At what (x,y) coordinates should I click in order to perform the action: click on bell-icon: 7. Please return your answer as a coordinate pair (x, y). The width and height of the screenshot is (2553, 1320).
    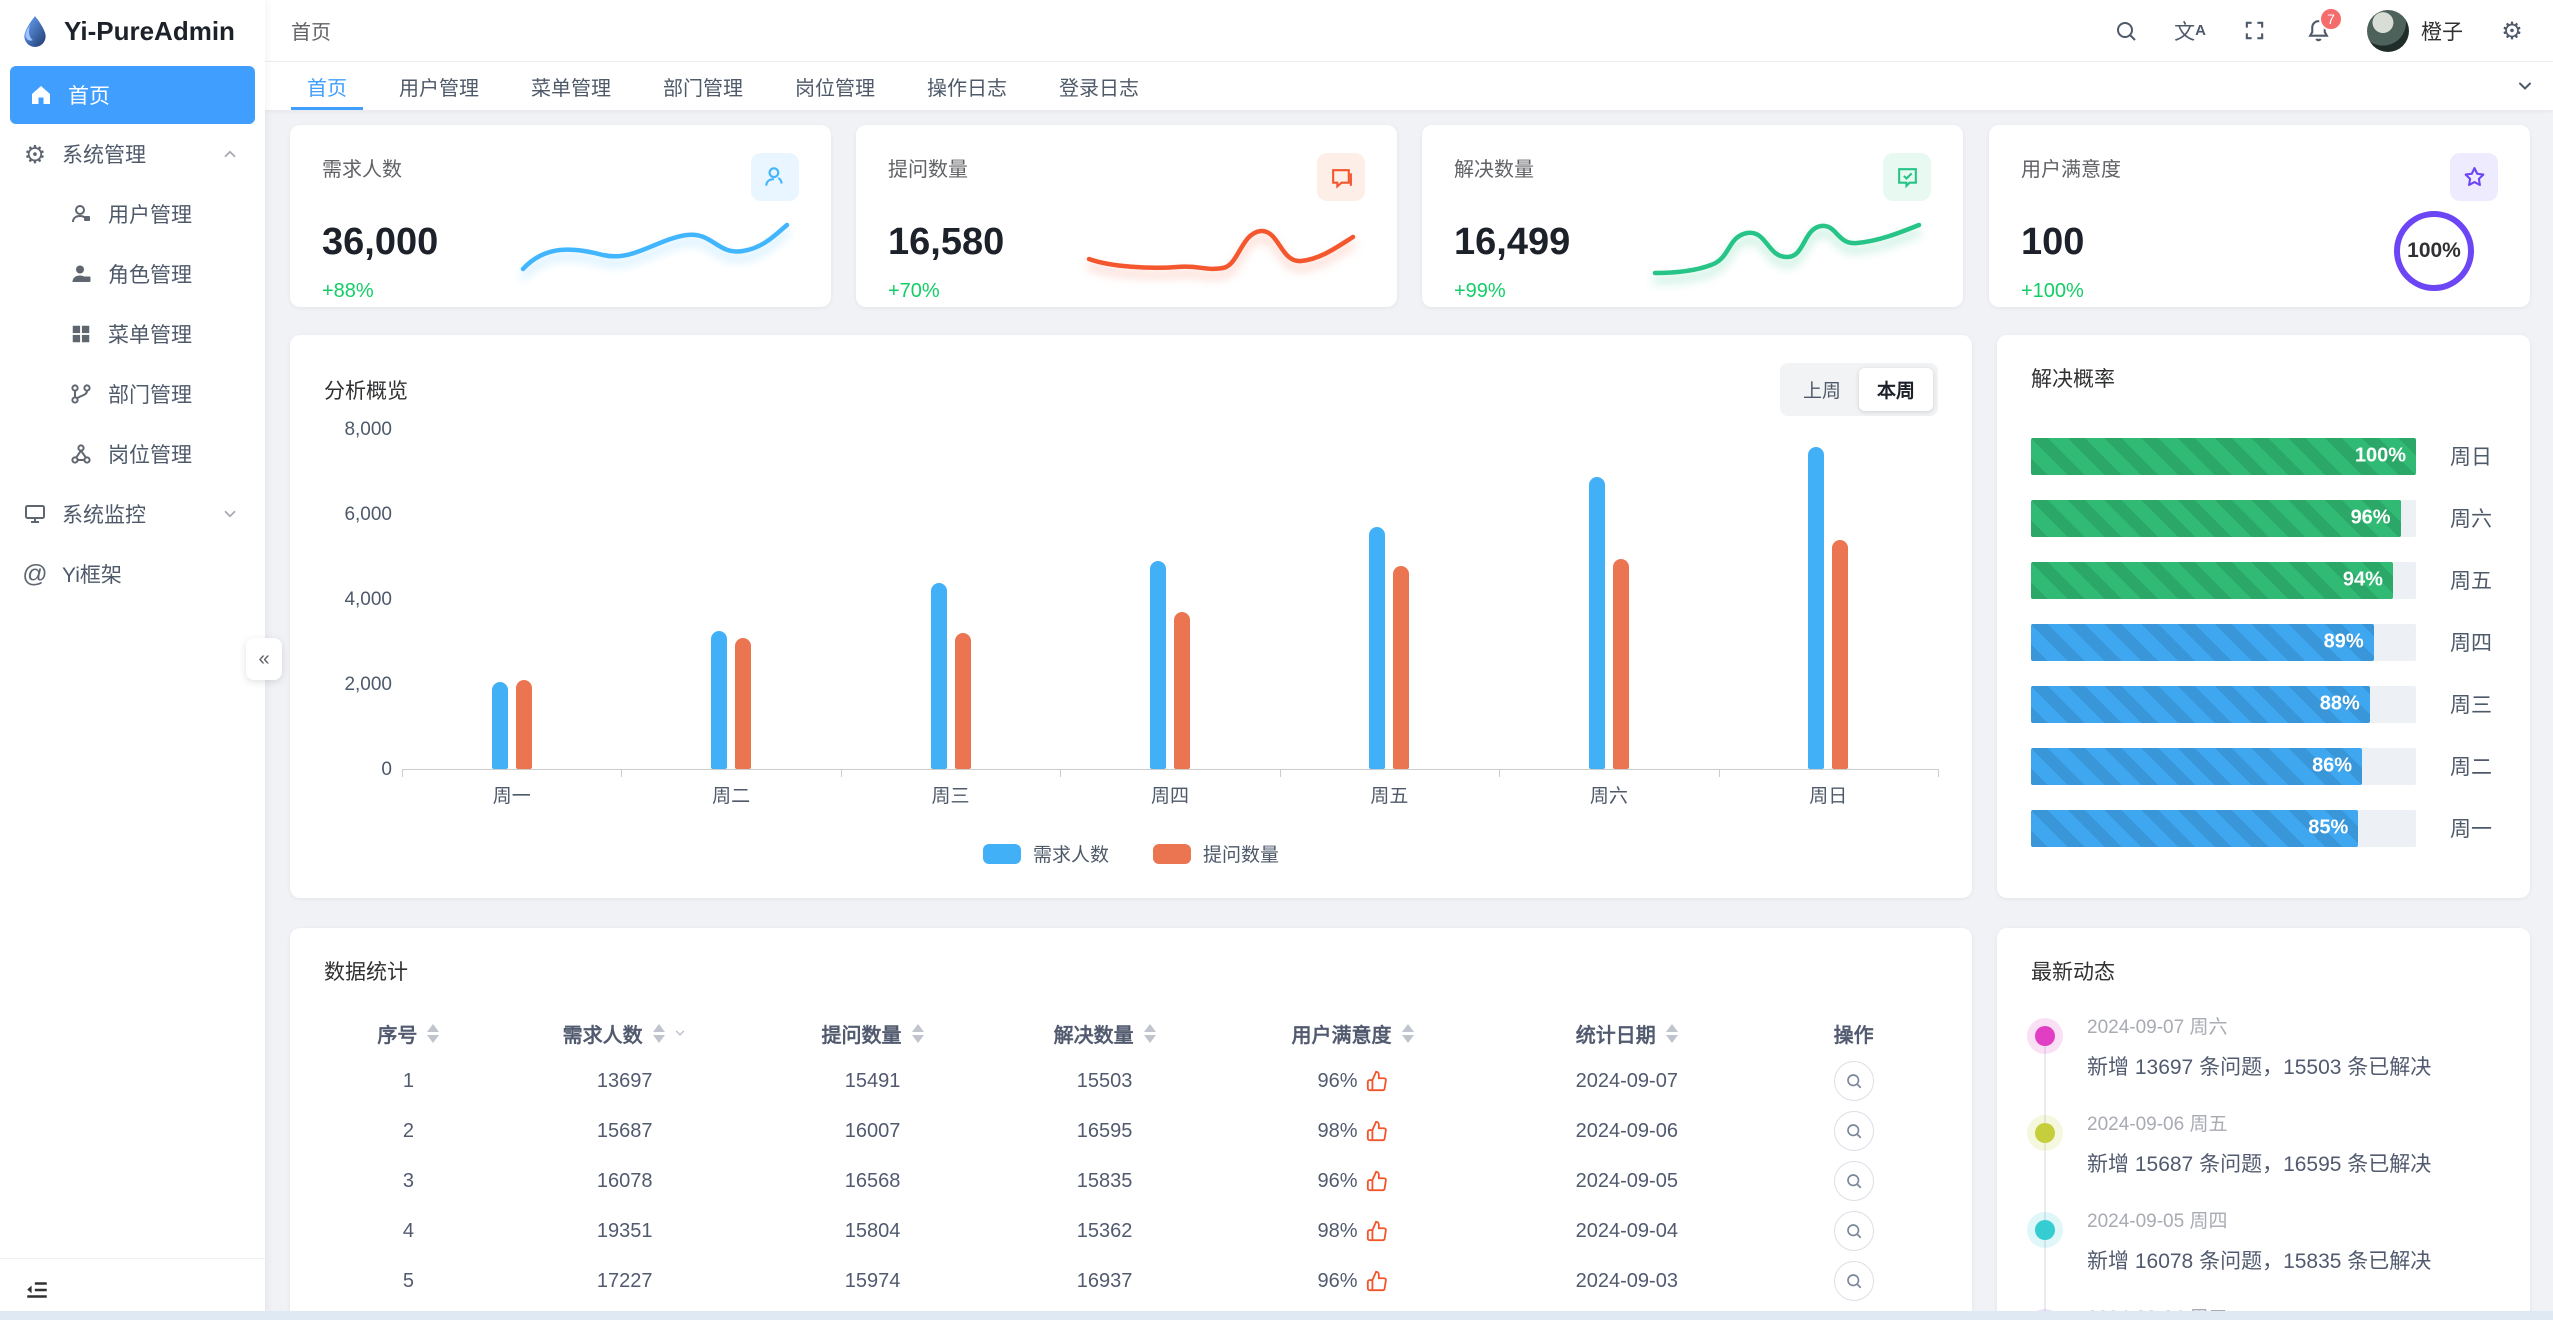
    Looking at the image, I should click on (2323, 26).